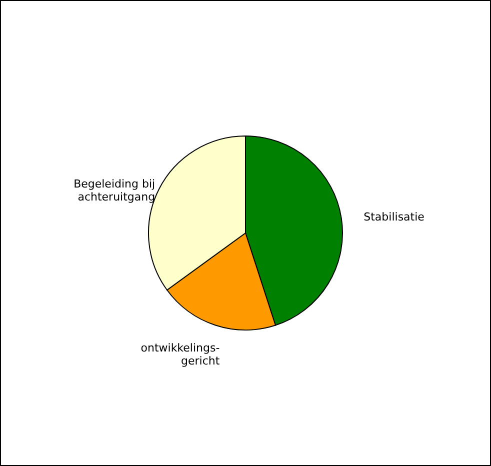  Describe the element at coordinates (115, 191) in the screenshot. I see `slice-label: Begeleiding bij achteruitgang` at that location.